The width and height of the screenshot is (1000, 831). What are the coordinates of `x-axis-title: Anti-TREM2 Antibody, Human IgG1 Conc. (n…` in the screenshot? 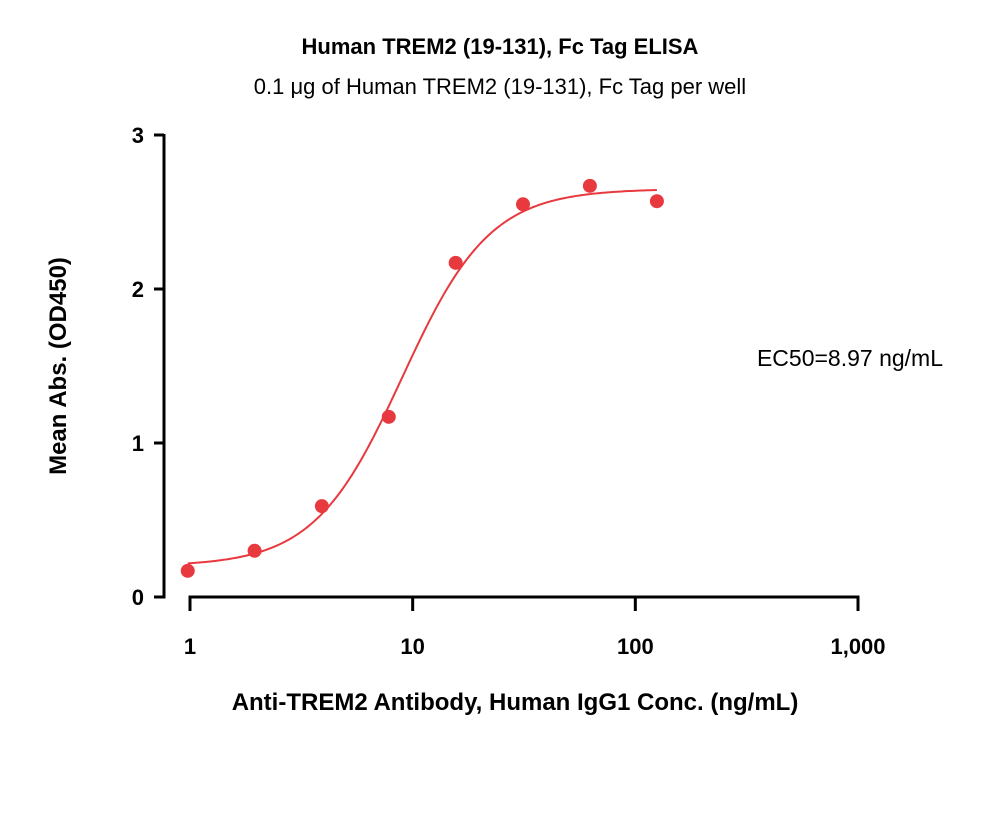 It's located at (515, 702).